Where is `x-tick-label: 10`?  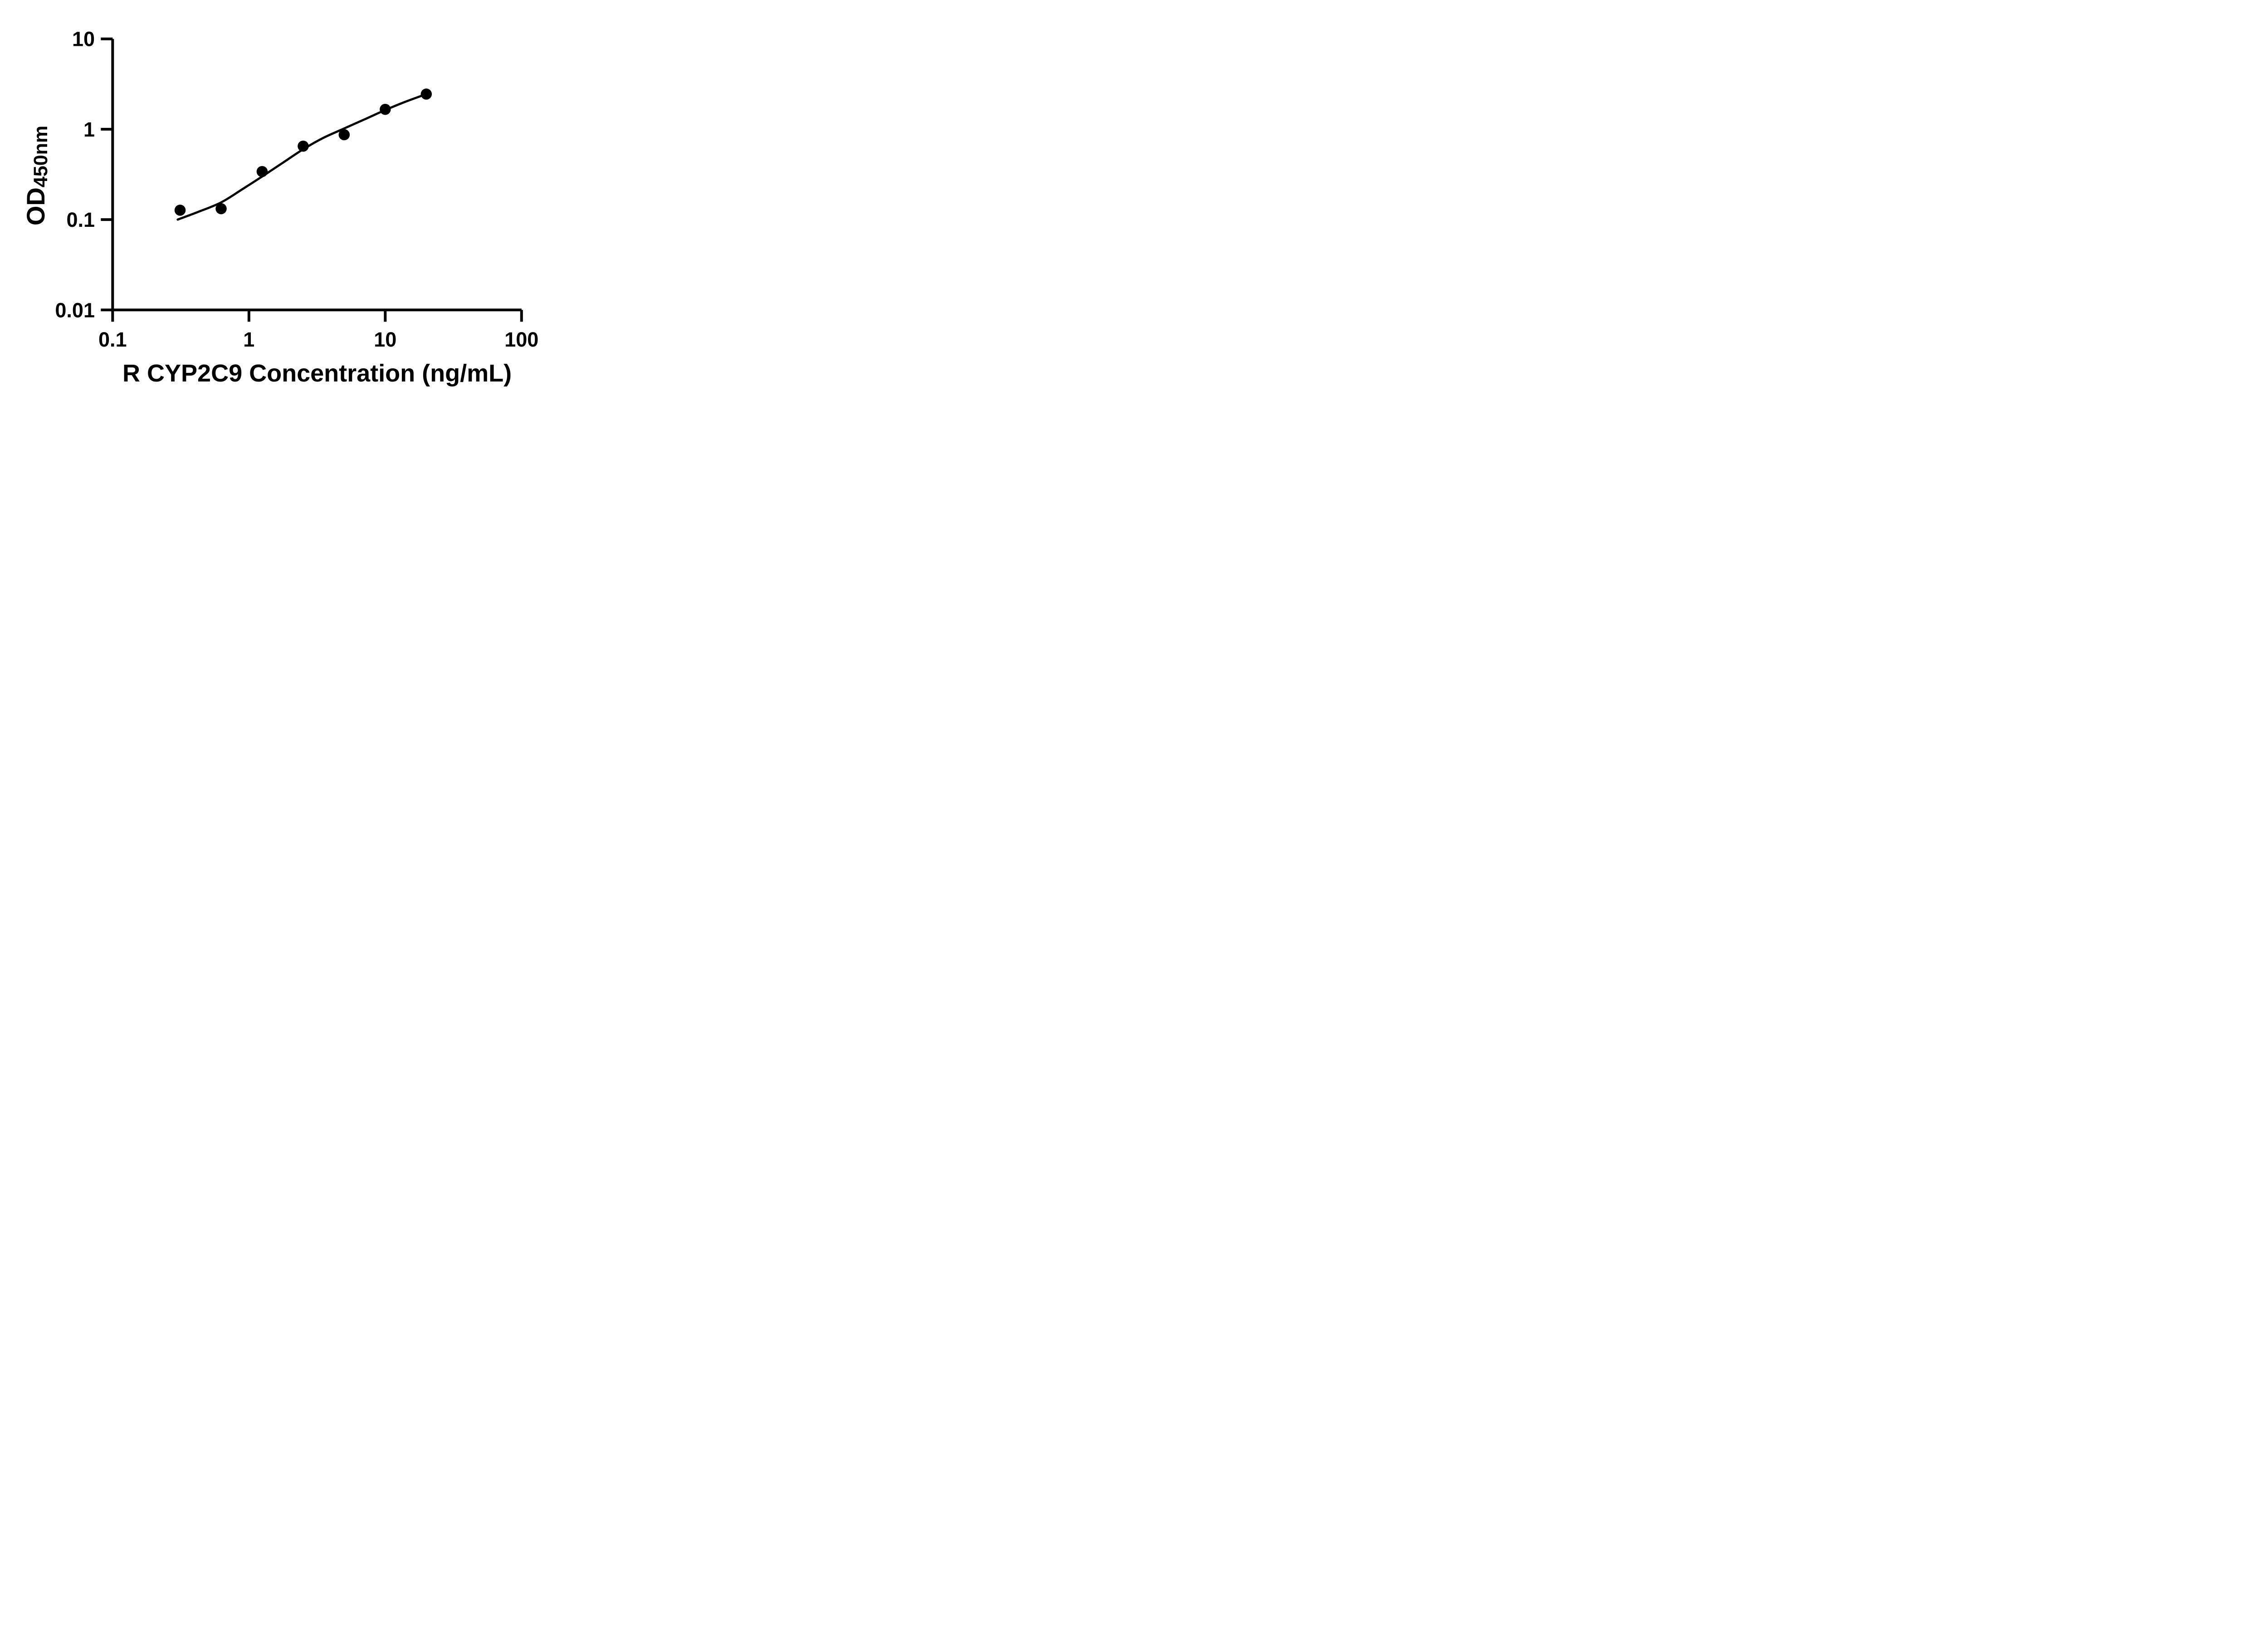 x-tick-label: 10 is located at coordinates (385, 339).